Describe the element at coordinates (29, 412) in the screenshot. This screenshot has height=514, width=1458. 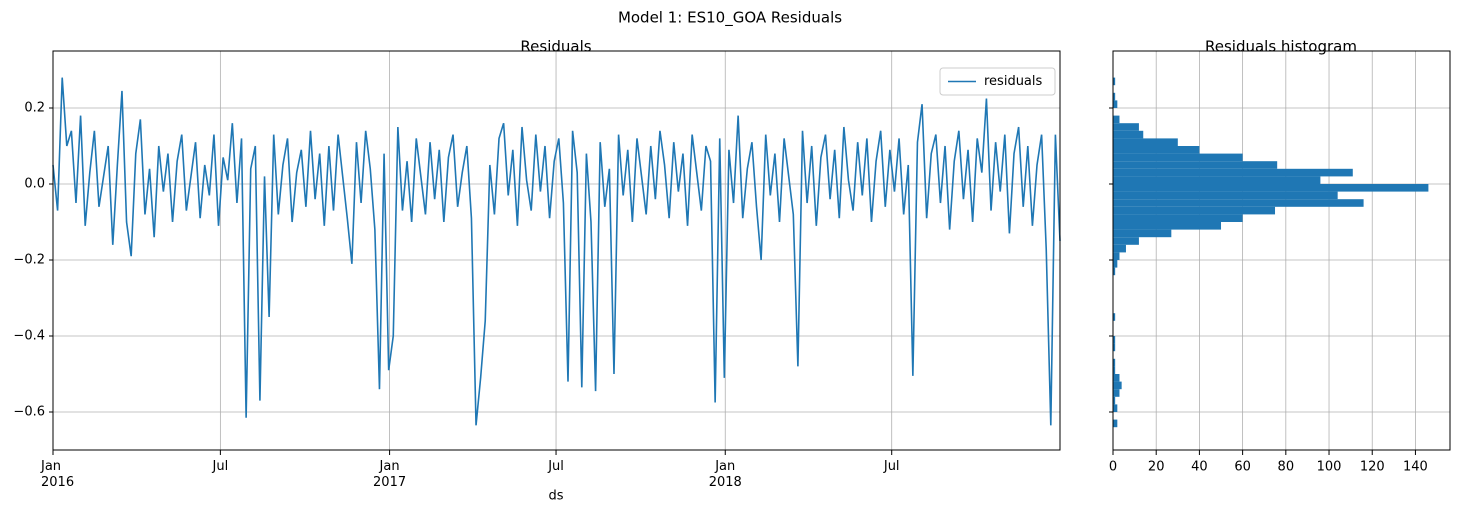
I see `y-tick-label: −0.6` at that location.